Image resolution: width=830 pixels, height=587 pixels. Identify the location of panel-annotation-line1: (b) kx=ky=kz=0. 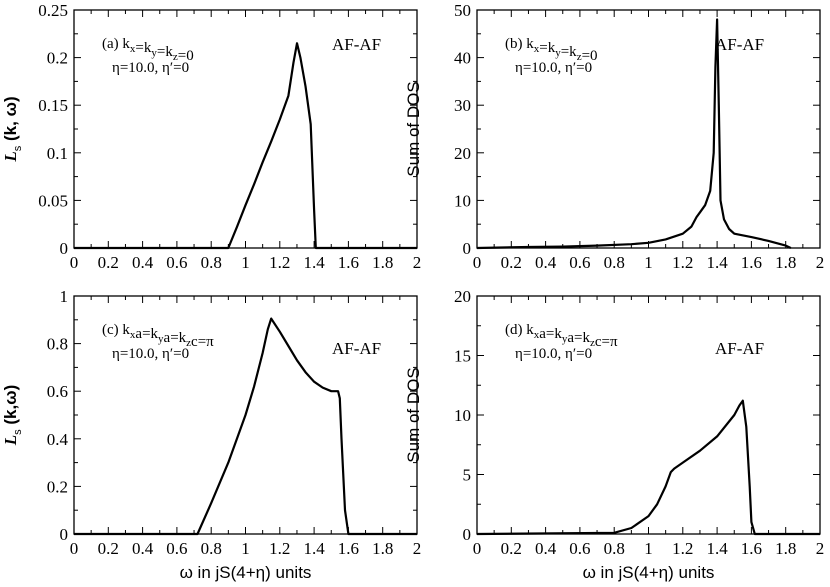
(551, 50).